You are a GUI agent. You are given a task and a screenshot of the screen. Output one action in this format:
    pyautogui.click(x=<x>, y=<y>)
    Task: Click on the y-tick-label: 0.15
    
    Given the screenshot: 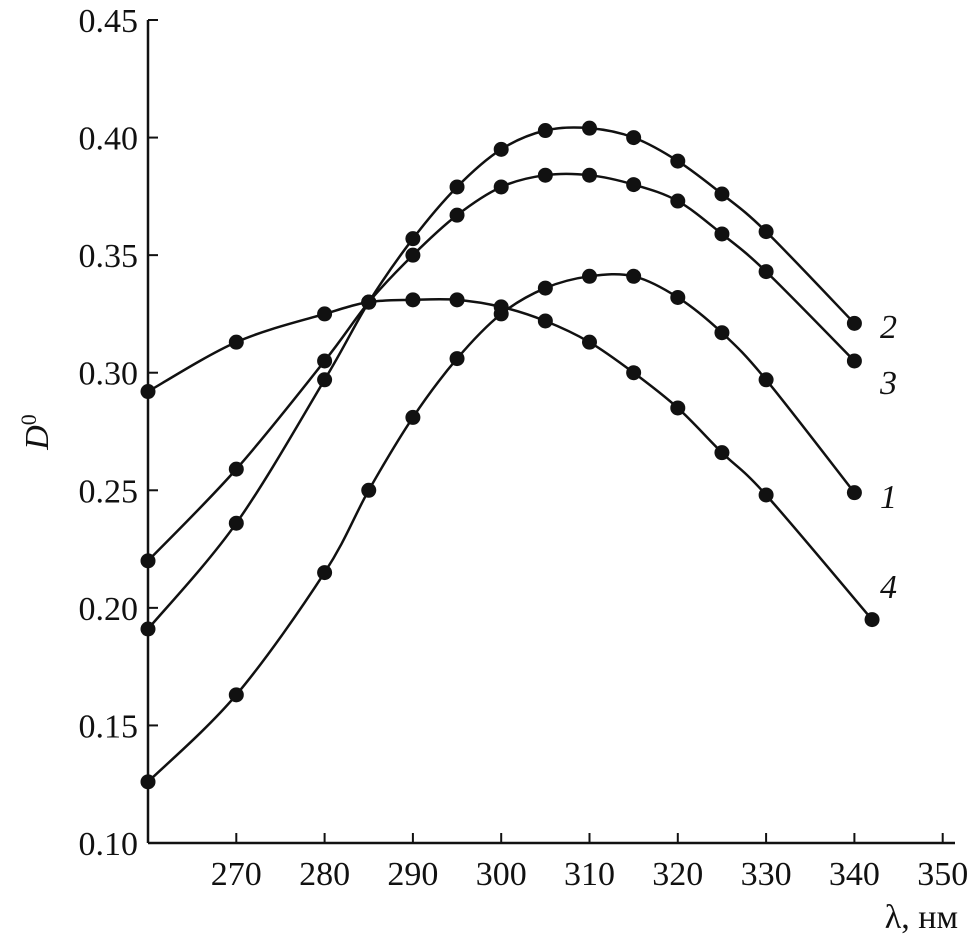 What is the action you would take?
    pyautogui.click(x=109, y=726)
    